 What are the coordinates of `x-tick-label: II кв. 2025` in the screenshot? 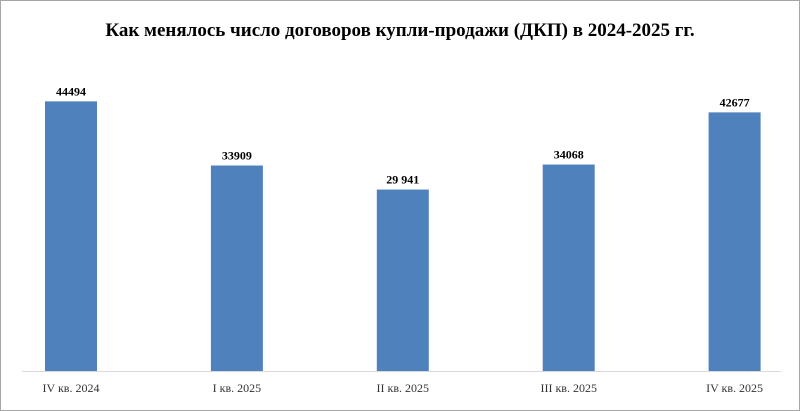 It's located at (403, 388).